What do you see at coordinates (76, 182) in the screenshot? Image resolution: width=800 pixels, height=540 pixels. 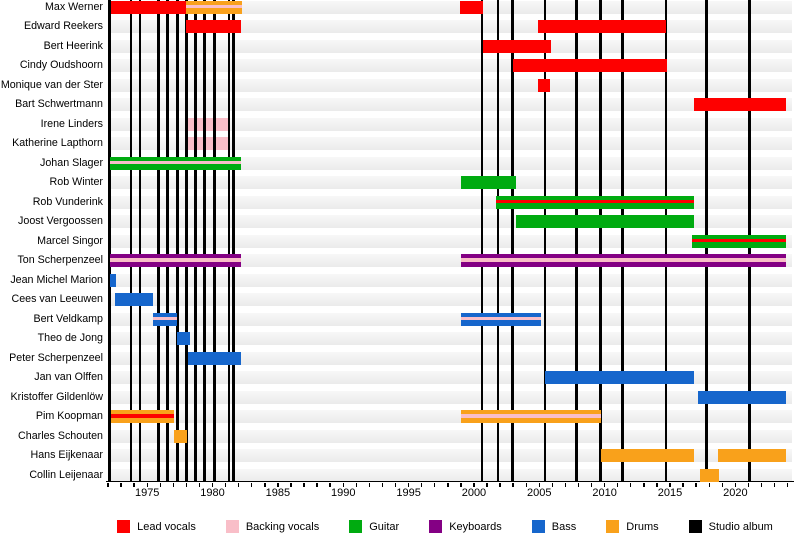 I see `member-name: Rob Winter` at bounding box center [76, 182].